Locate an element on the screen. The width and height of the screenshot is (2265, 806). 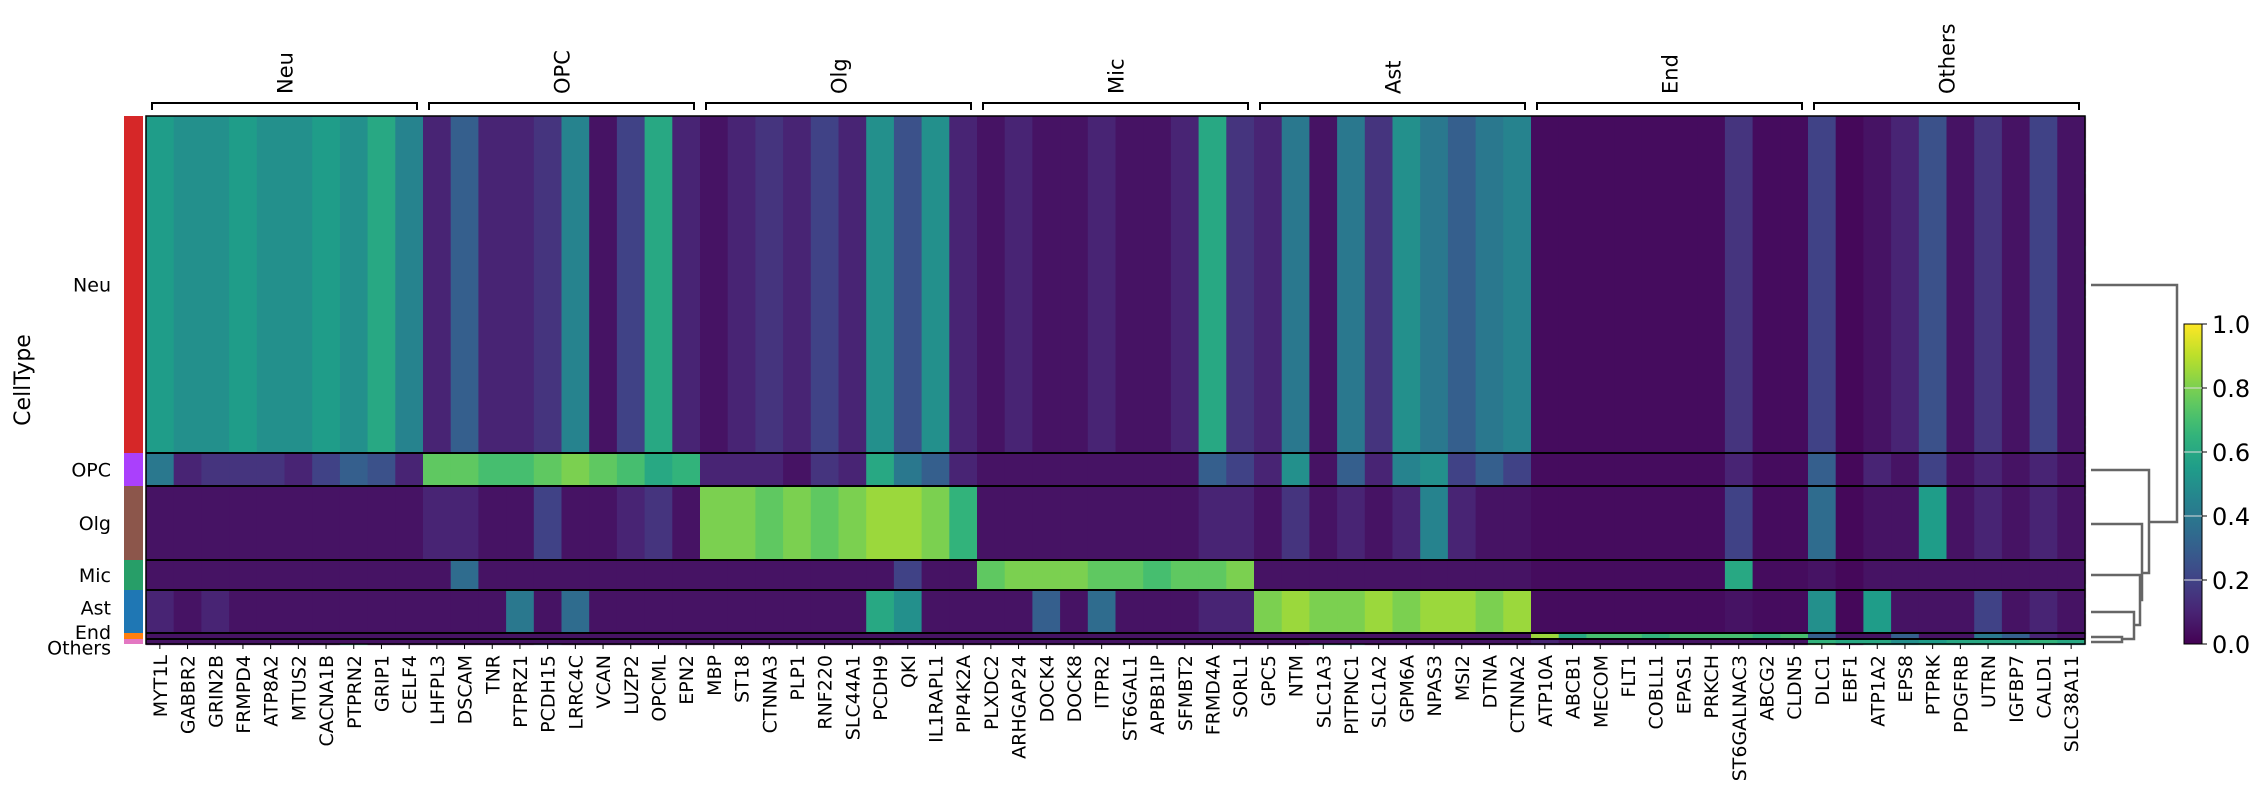
gene-label: EBF1 is located at coordinates (1851, 679).